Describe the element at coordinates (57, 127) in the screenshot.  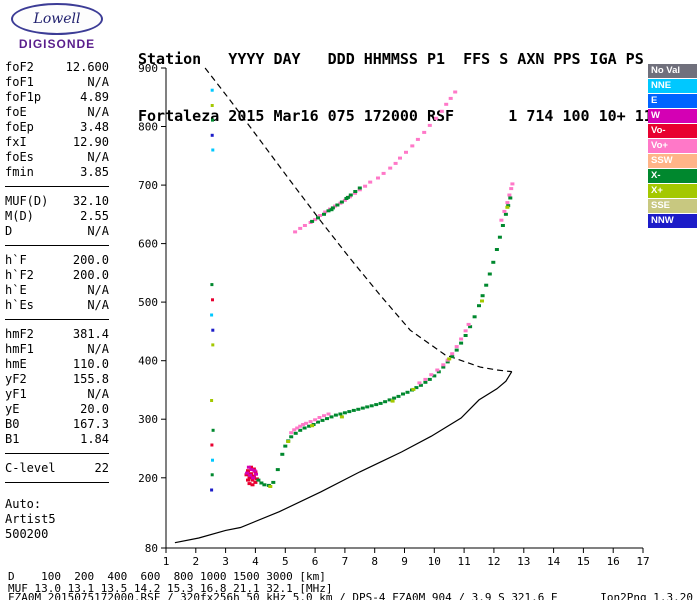
I see `param-row-foEp: foEp 3.48` at that location.